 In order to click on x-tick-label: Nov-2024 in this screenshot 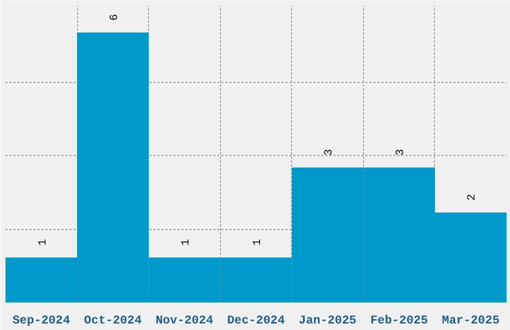, I will do `click(185, 321)`.